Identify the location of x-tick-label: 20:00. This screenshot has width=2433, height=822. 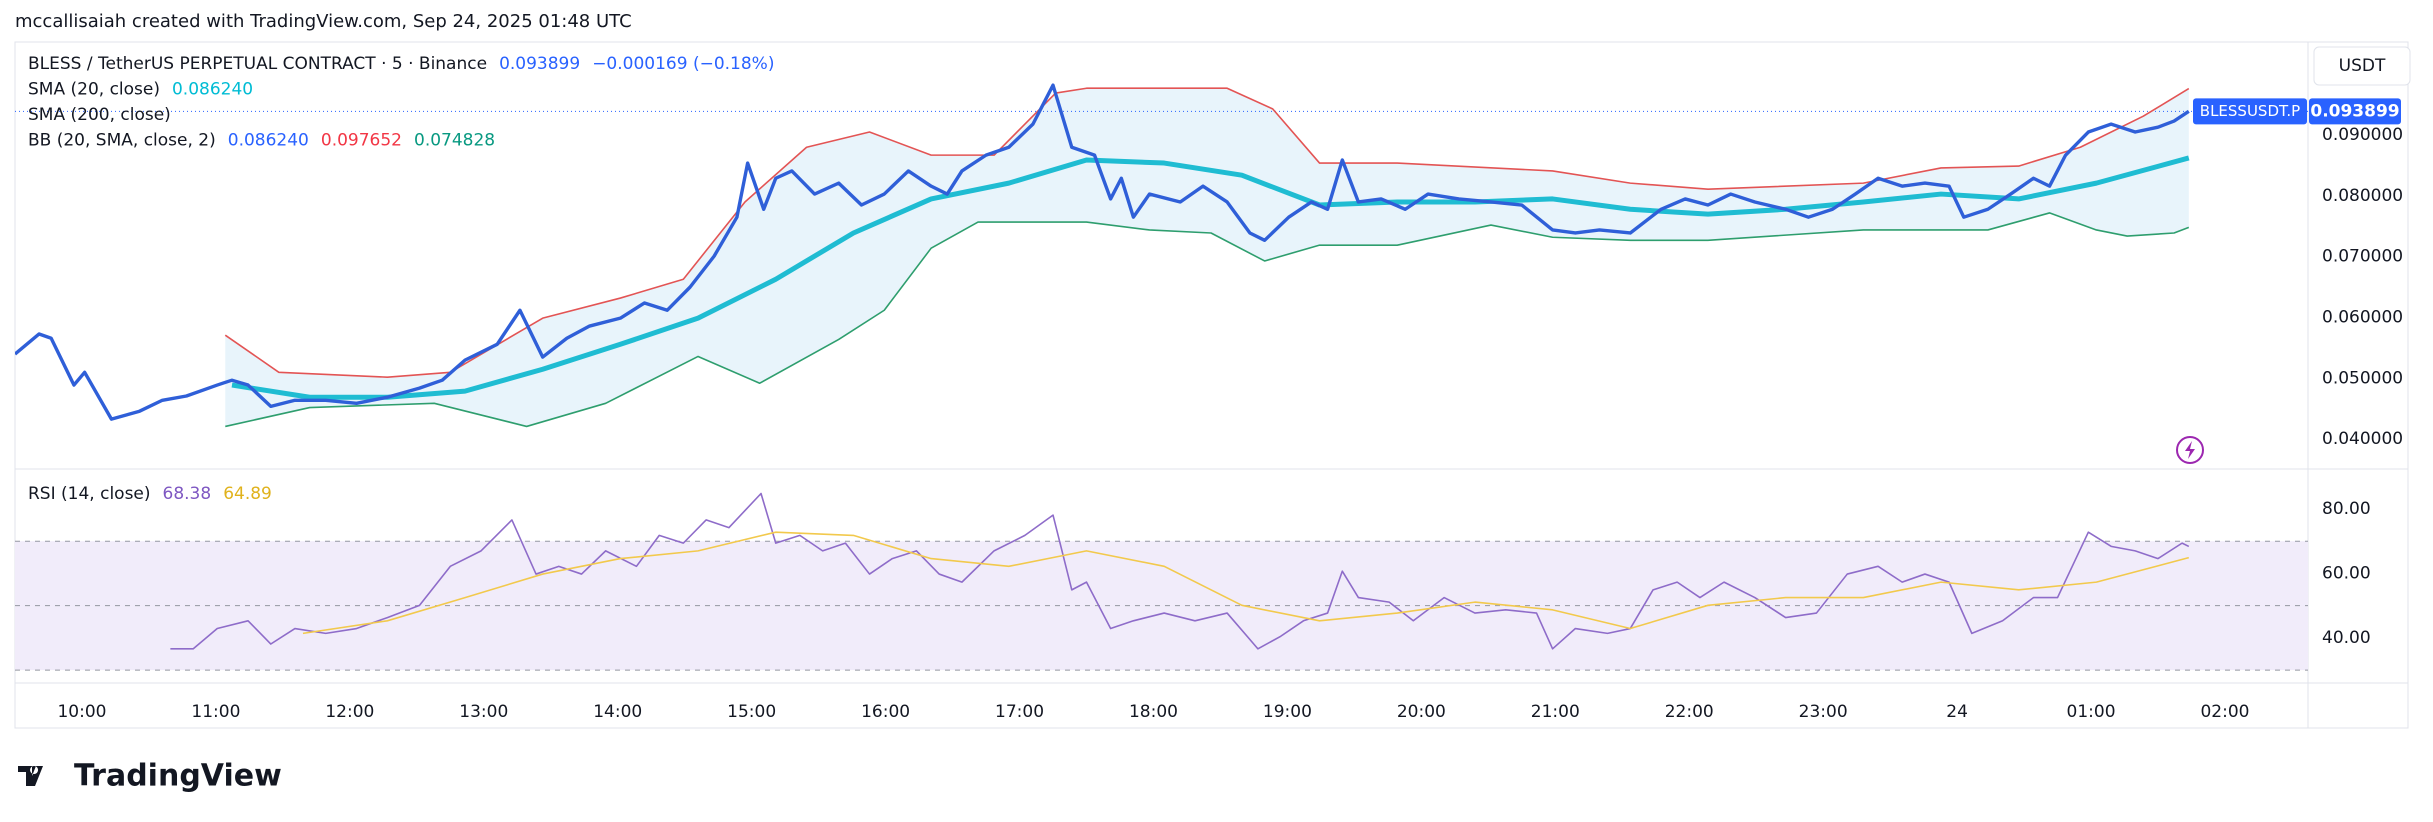
(1421, 712).